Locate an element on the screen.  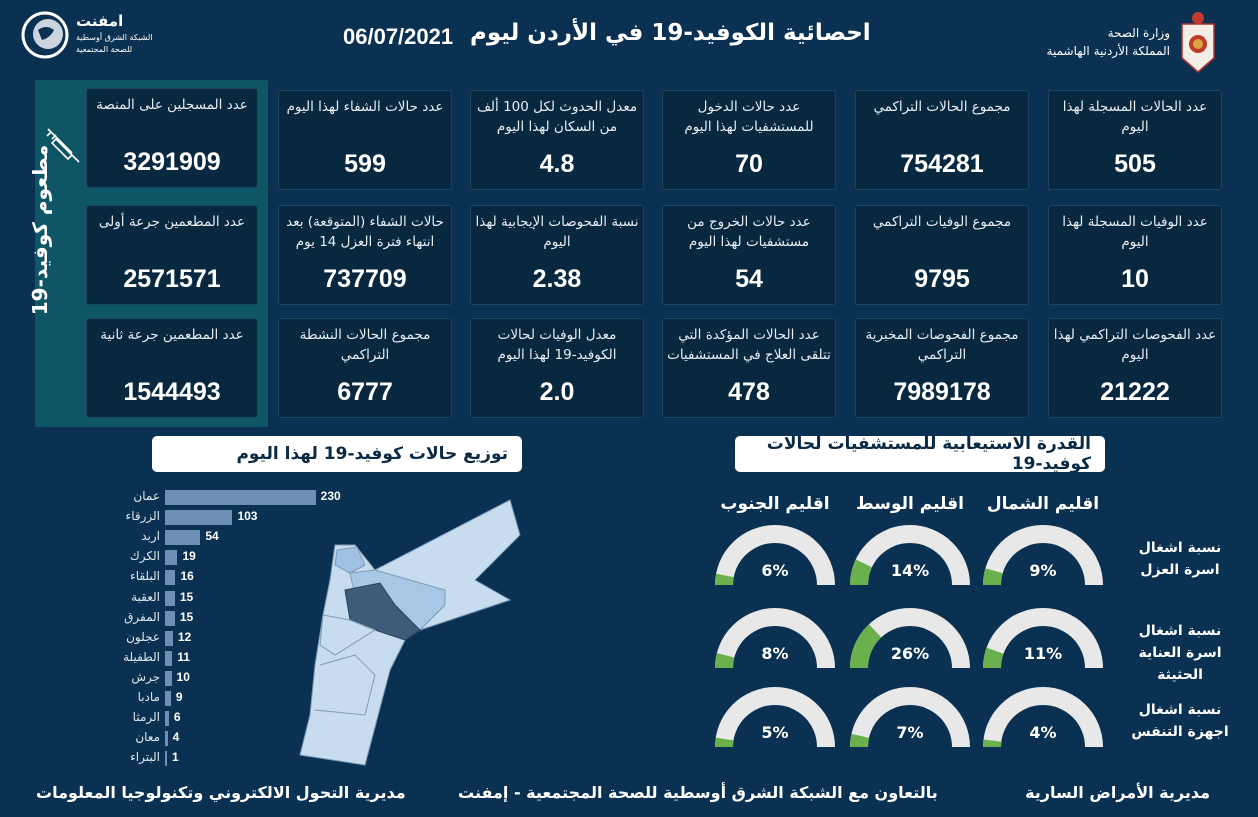
card-value: 737709 is located at coordinates (365, 279).